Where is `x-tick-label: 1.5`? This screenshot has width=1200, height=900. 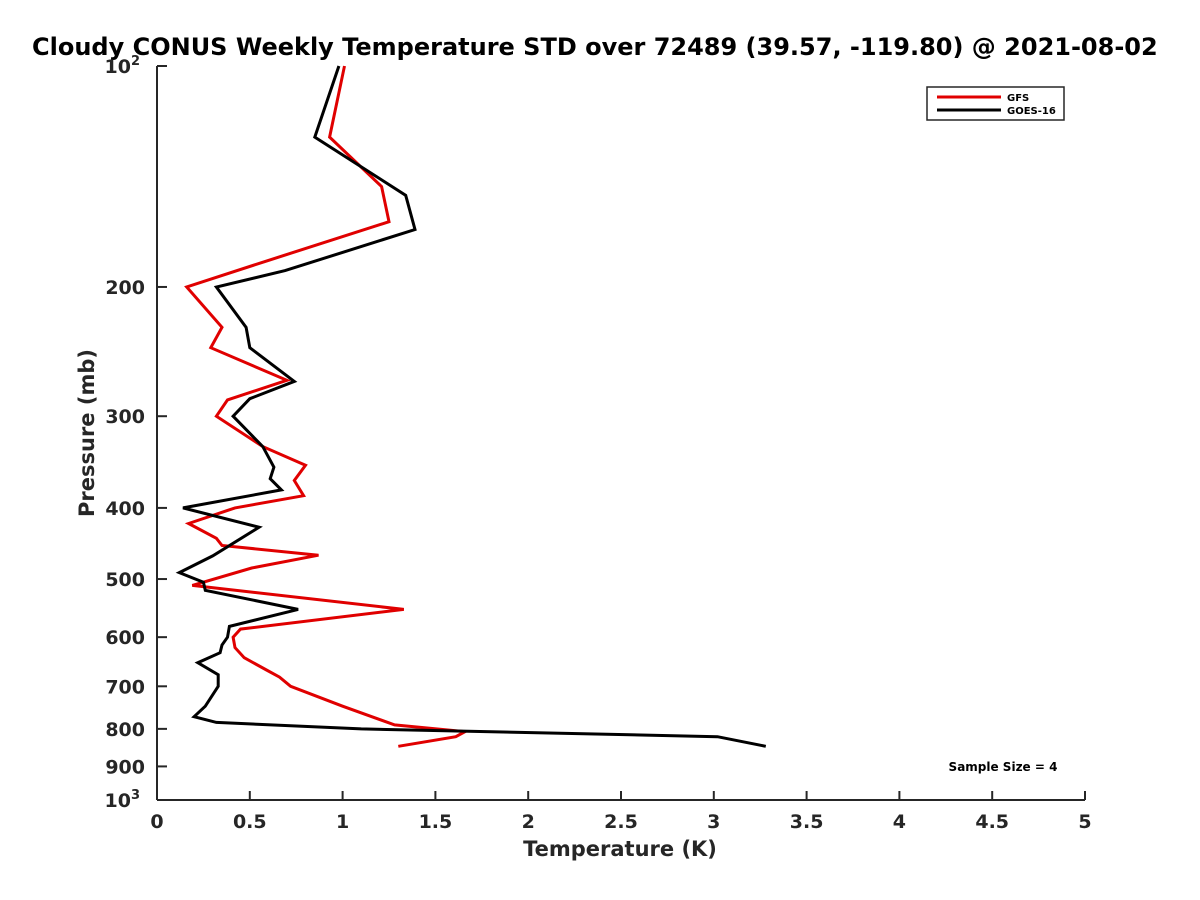
x-tick-label: 1.5 is located at coordinates (436, 822).